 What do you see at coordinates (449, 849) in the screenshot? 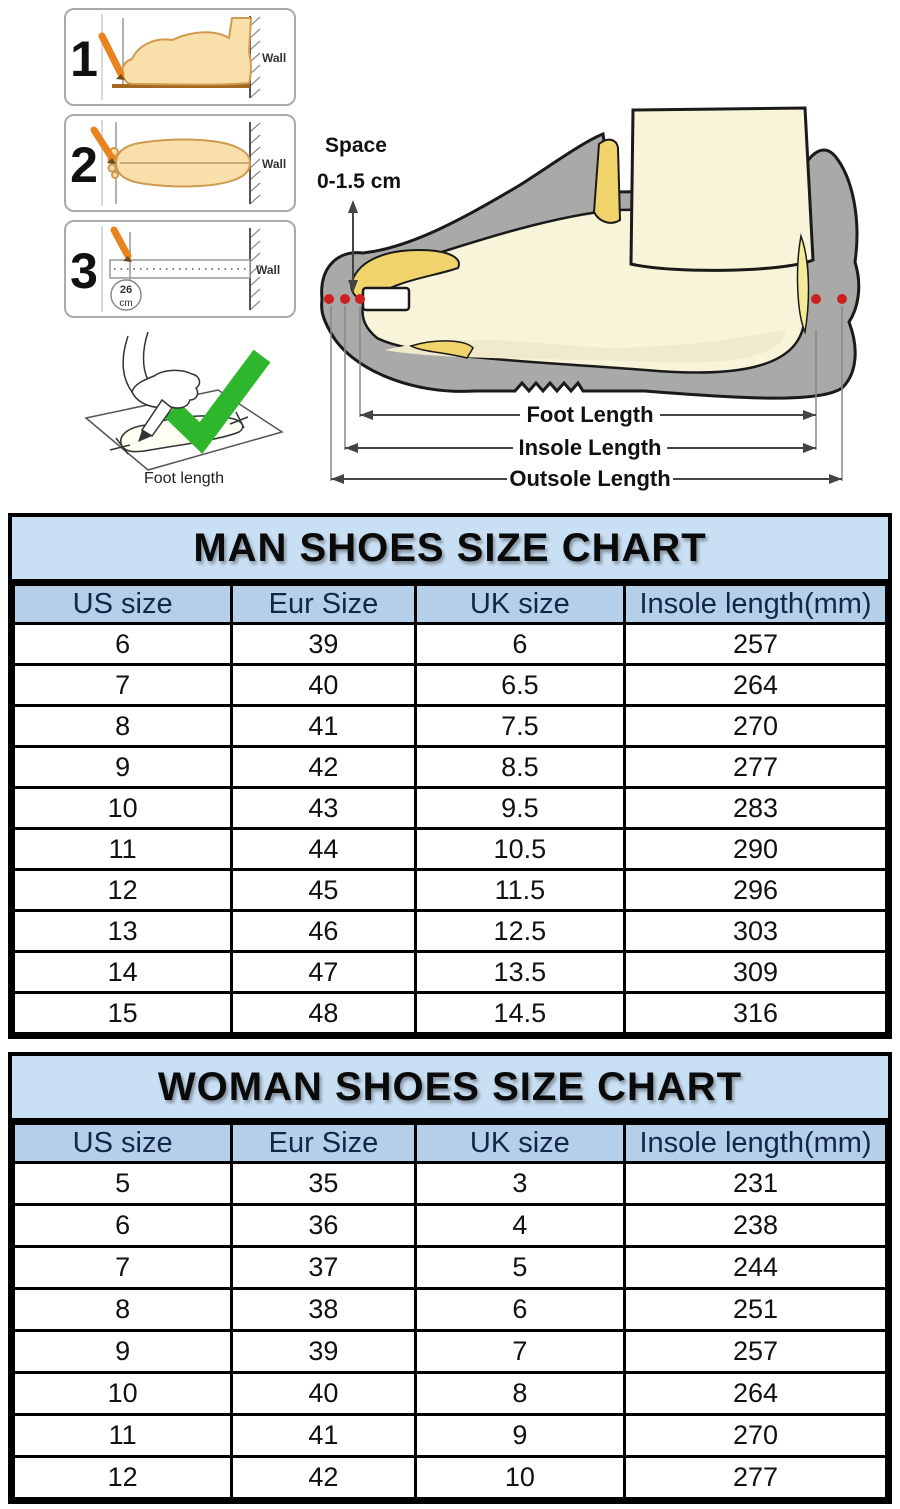
I see `table-row: 11 44 10.5 290` at bounding box center [449, 849].